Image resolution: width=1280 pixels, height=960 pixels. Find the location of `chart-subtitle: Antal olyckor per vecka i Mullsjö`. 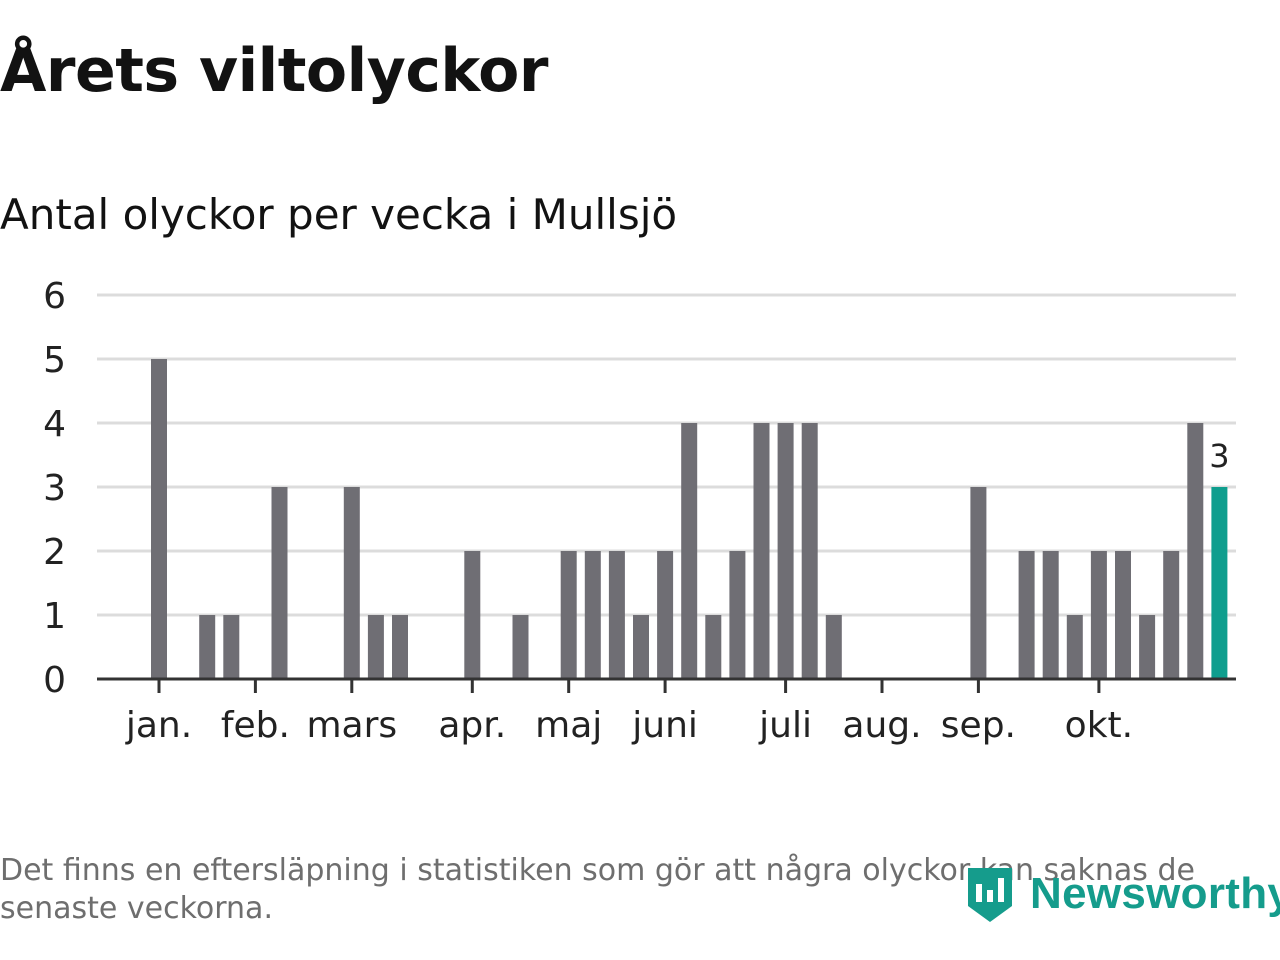

chart-subtitle: Antal olyckor per vecka i Mullsjö is located at coordinates (339, 214).